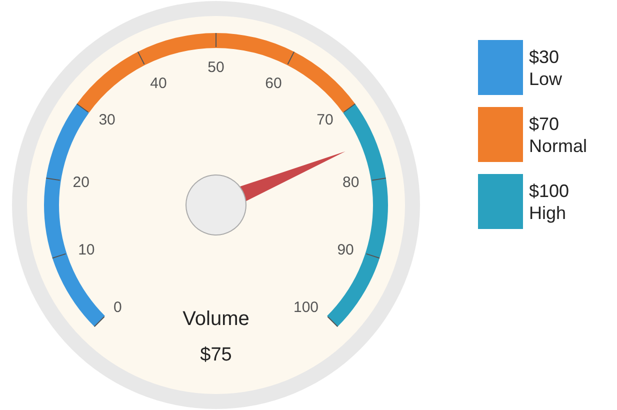 This screenshot has width=617, height=410. Describe the element at coordinates (544, 123) in the screenshot. I see `data-label: $70` at that location.